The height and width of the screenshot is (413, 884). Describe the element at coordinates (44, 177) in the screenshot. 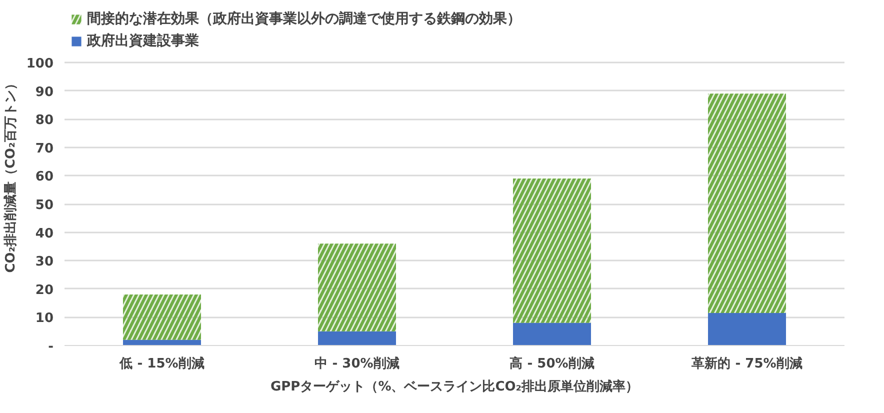

I see `y-tick-label: 60` at that location.